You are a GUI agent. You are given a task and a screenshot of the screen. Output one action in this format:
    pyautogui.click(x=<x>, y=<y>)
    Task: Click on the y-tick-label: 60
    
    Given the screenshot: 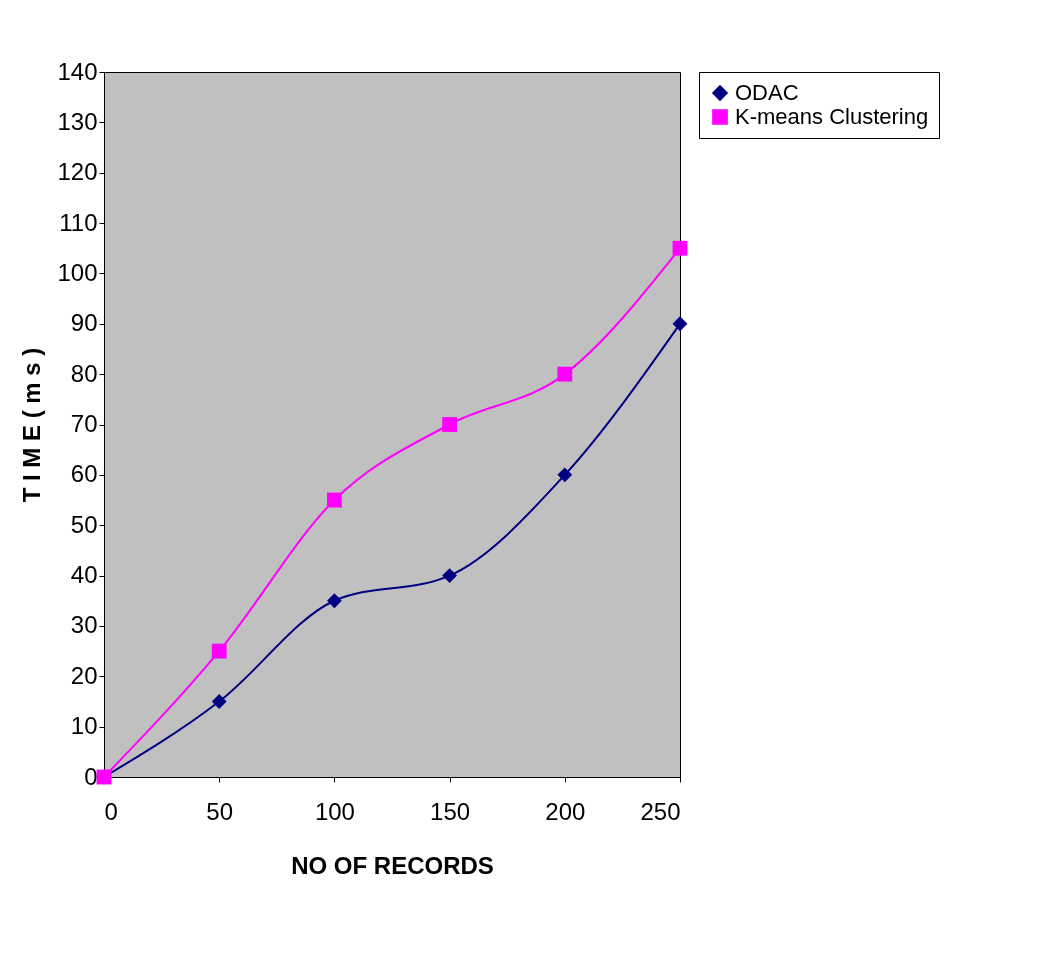 What is the action you would take?
    pyautogui.click(x=84, y=474)
    